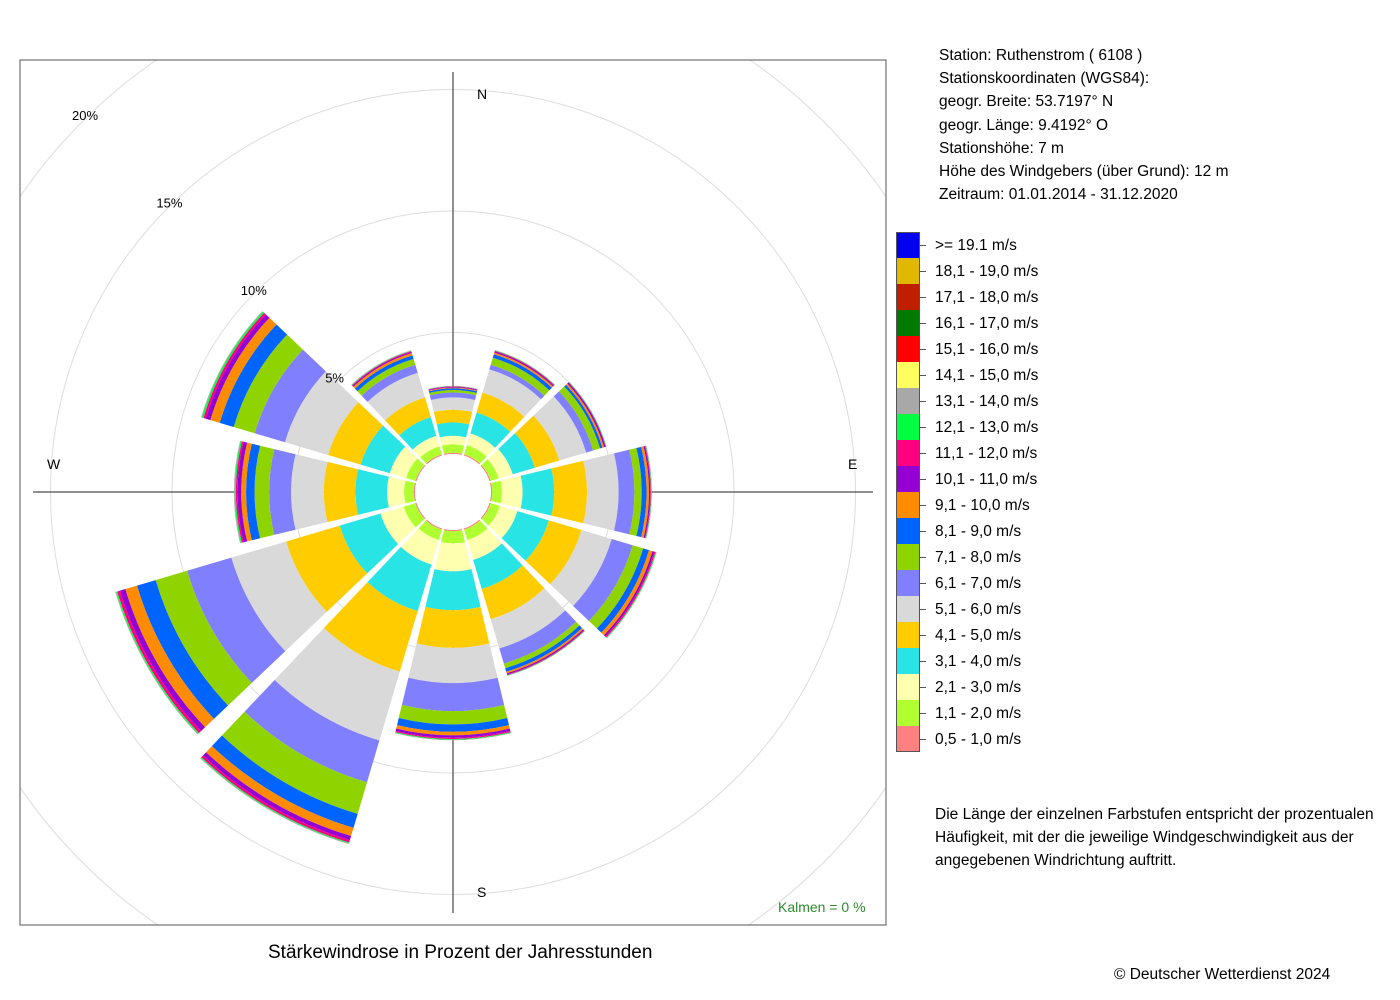 This screenshot has width=1400, height=1000. What do you see at coordinates (996, 401) in the screenshot?
I see `legend-item: 13,1 - 14,0 m/s` at bounding box center [996, 401].